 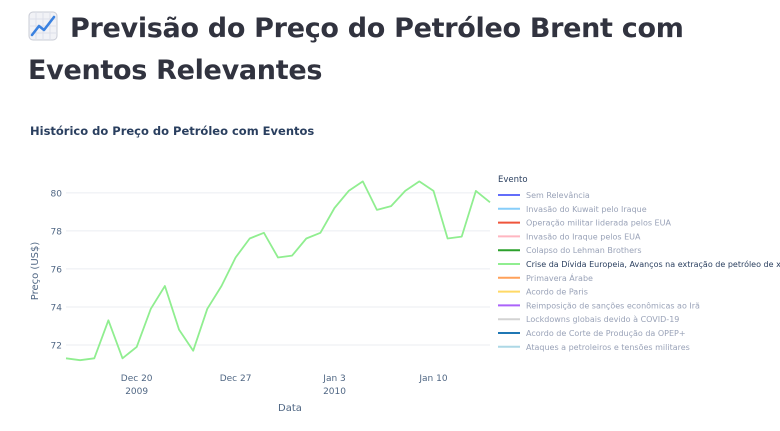 What do you see at coordinates (602, 319) in the screenshot?
I see `legend-item-label: Lockdowns globais devido à COVID-19` at bounding box center [602, 319].